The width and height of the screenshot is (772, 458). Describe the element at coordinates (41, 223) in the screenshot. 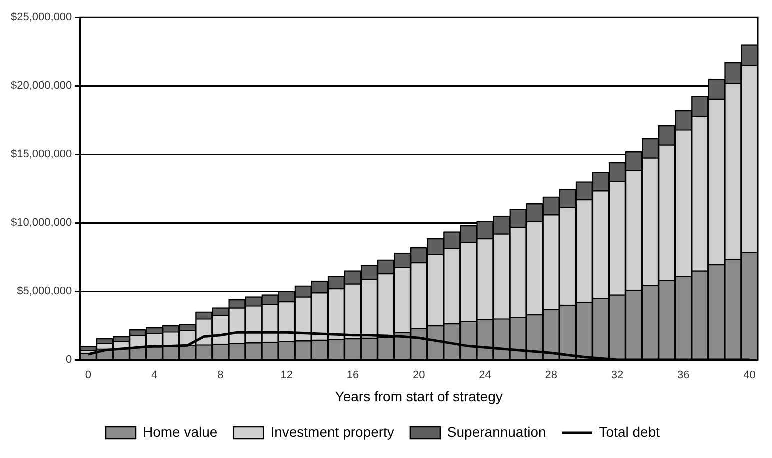

I see `y-tick-label: $10,000,000` at that location.